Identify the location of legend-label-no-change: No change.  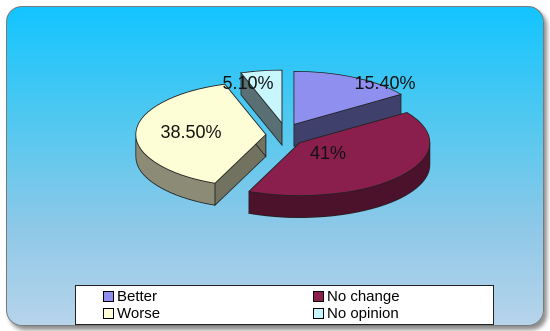
(363, 296).